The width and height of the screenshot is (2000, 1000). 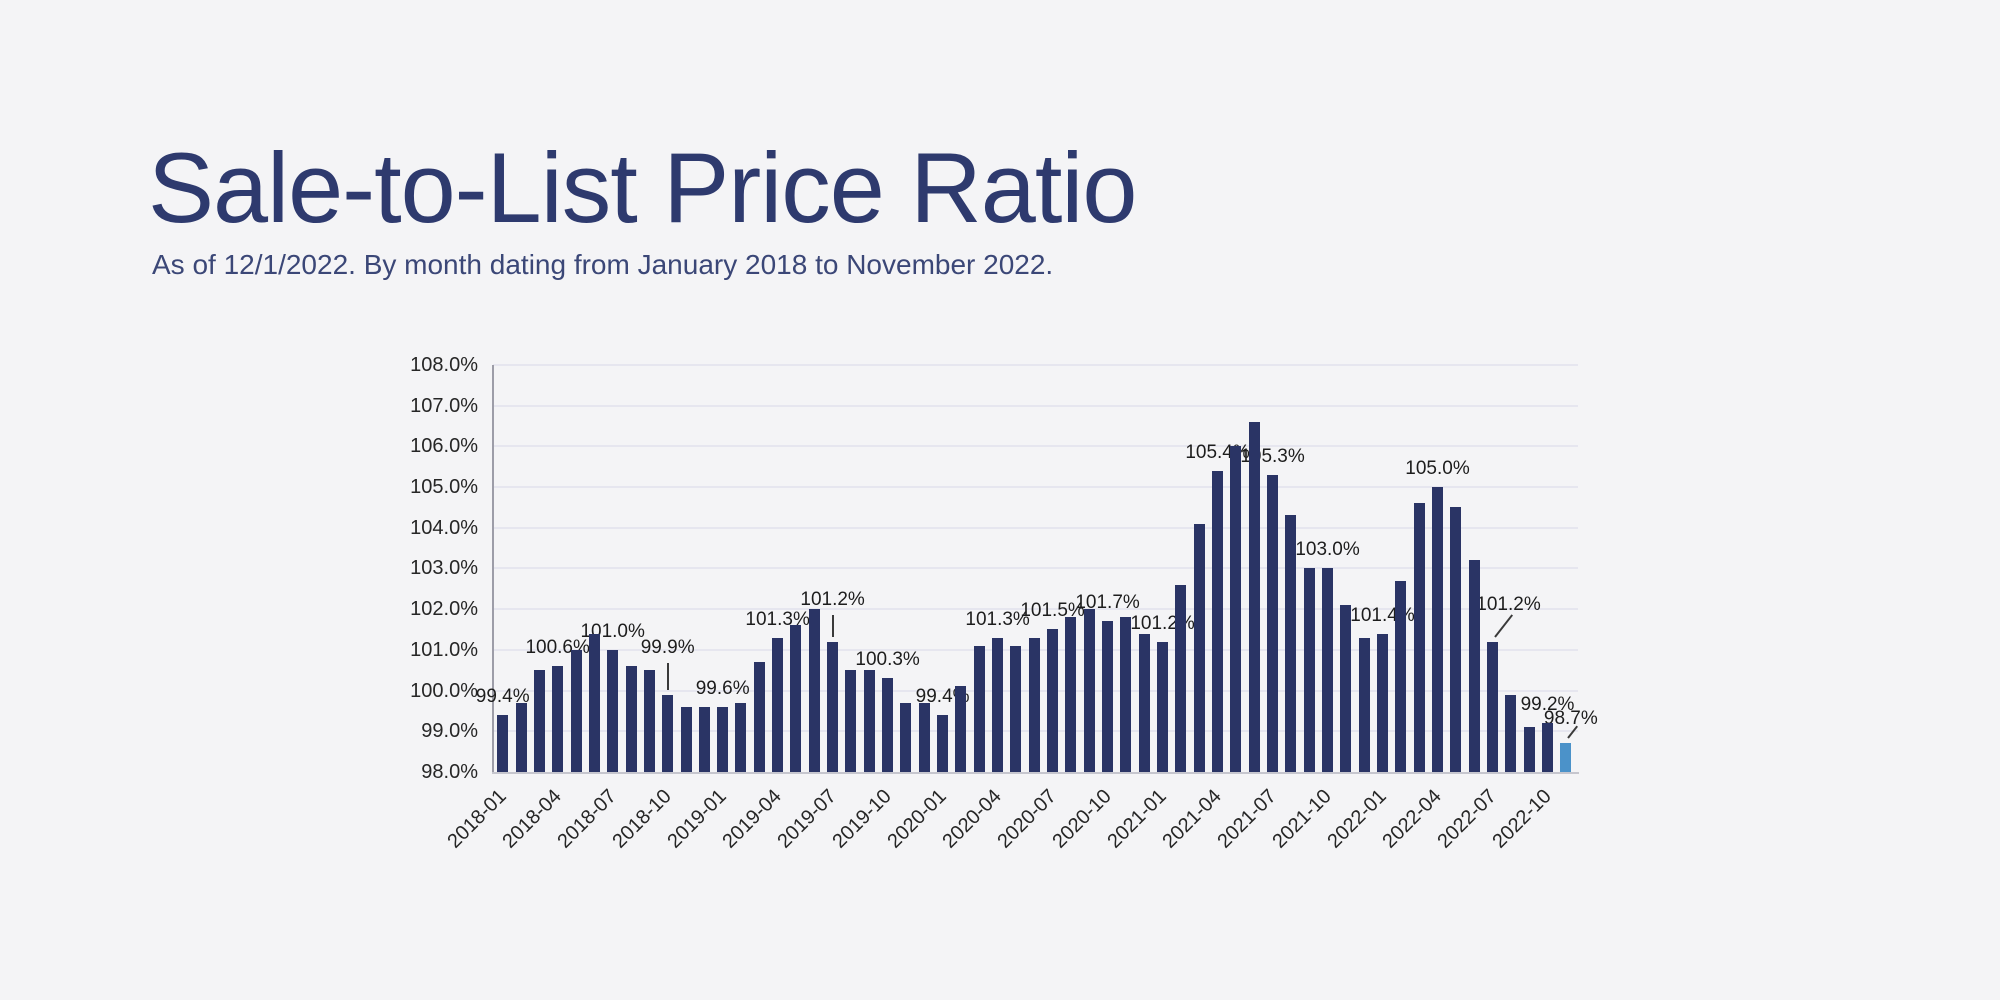 What do you see at coordinates (502, 696) in the screenshot?
I see `data-label: 99.4%` at bounding box center [502, 696].